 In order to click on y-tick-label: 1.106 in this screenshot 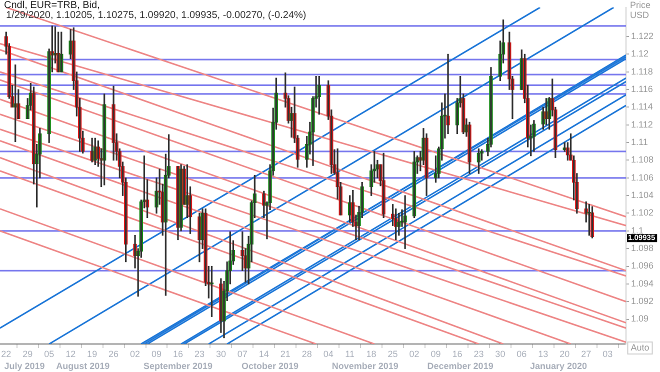, I will do `click(642, 177)`.